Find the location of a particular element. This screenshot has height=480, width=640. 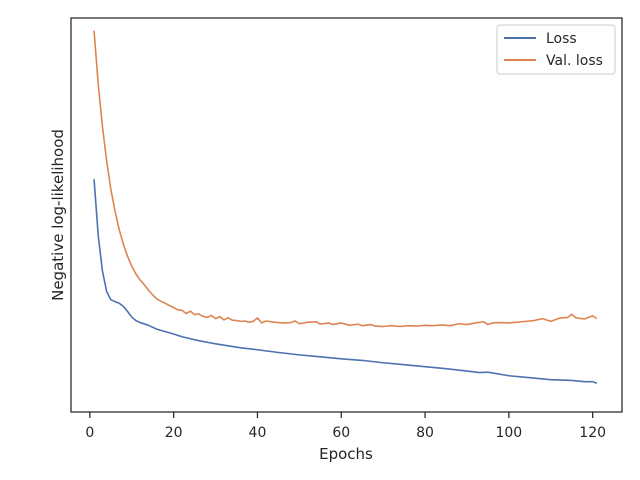

x-axis-ticks: 0 20 40 60 80 100 120 is located at coordinates (345, 426).